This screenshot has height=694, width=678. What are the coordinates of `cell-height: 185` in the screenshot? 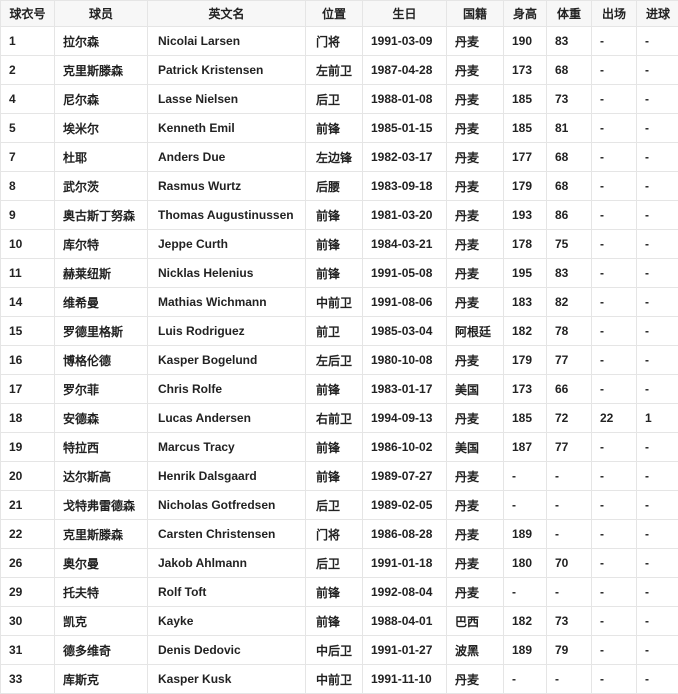 It's located at (525, 418).